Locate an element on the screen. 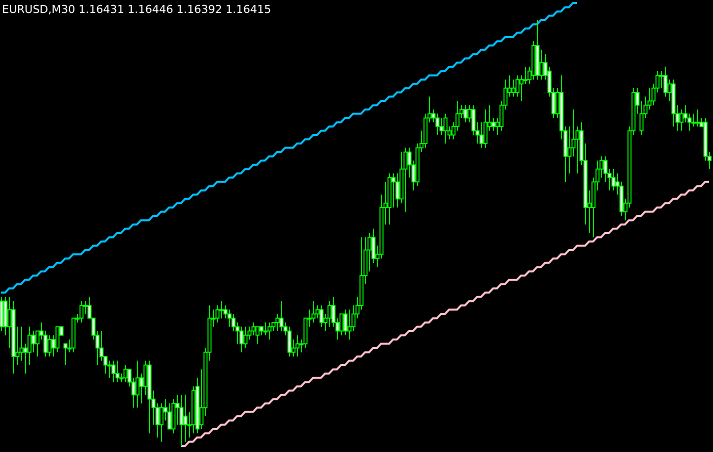  chart-title: EURUSD,M30 1.16431 1.16446 1.16392 1.16415 is located at coordinates (137, 9).